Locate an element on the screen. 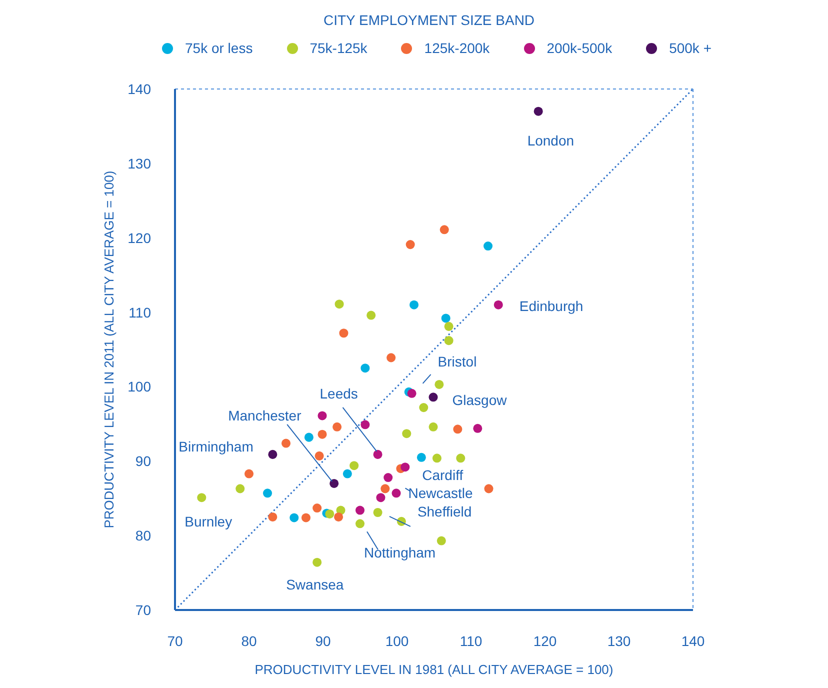 This screenshot has height=688, width=828. x-tick-label: 100 is located at coordinates (397, 640).